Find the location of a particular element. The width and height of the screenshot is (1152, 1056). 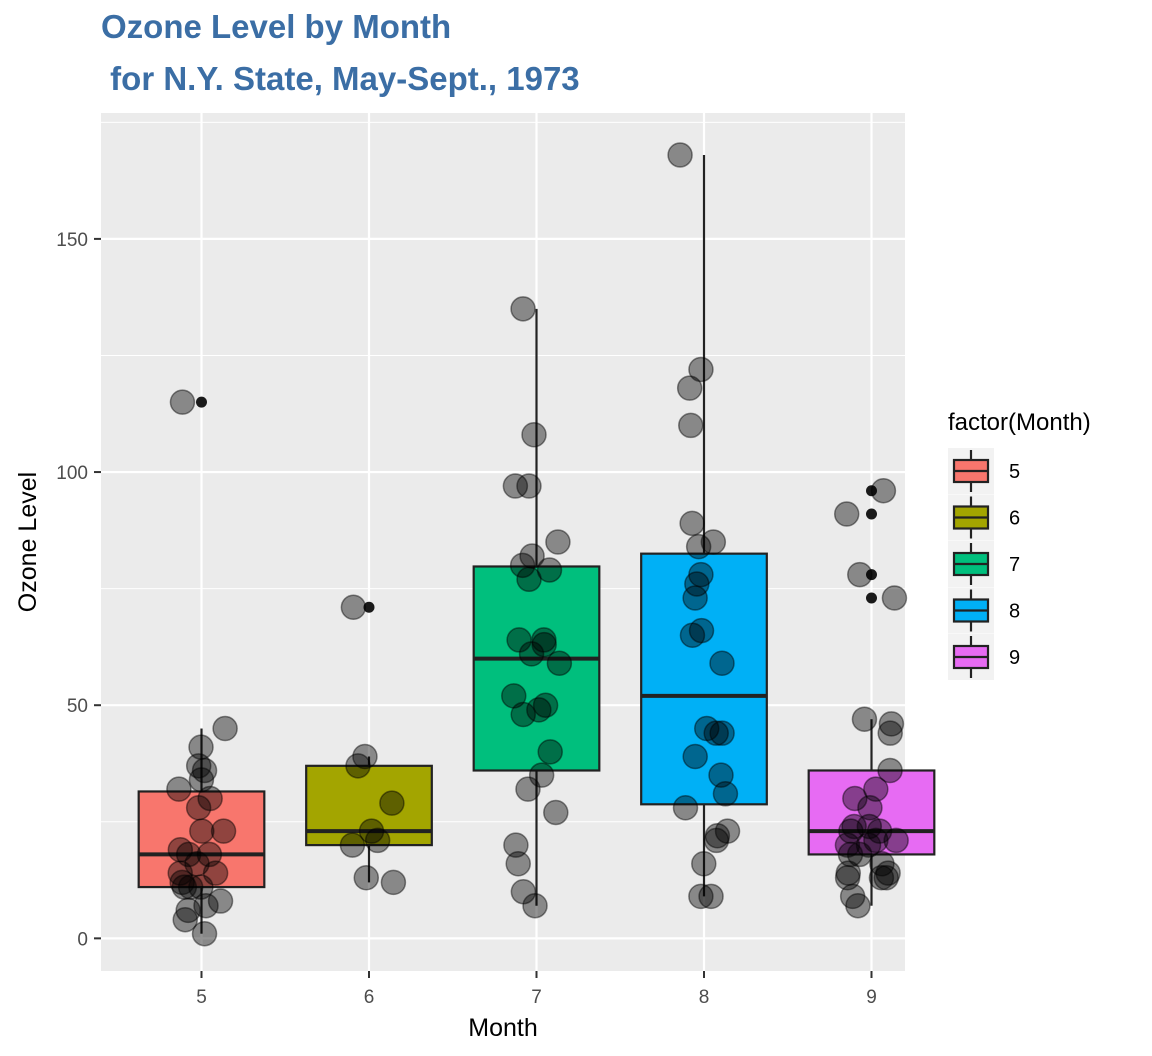

y-axis: 0 50 100 150 is located at coordinates (78, 590).